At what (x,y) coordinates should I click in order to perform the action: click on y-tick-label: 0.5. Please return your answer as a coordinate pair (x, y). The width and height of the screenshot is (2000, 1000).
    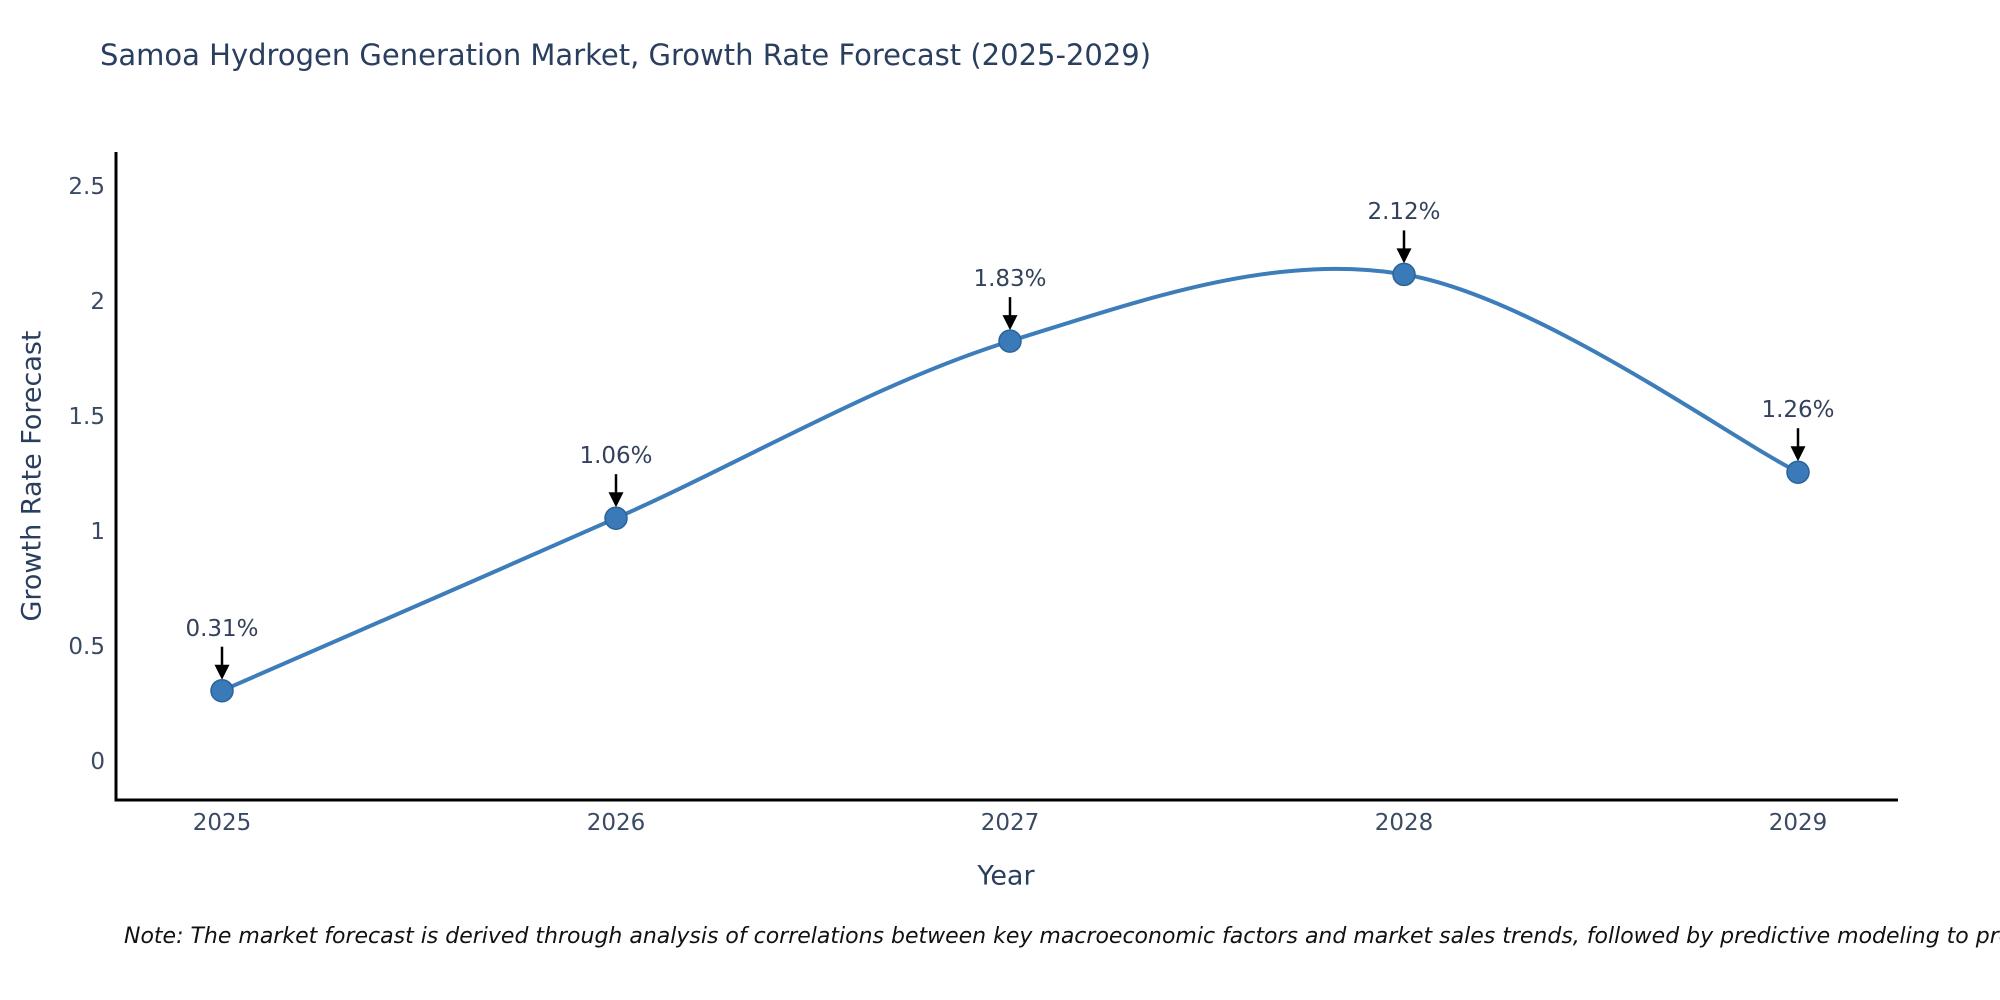
    Looking at the image, I should click on (86, 647).